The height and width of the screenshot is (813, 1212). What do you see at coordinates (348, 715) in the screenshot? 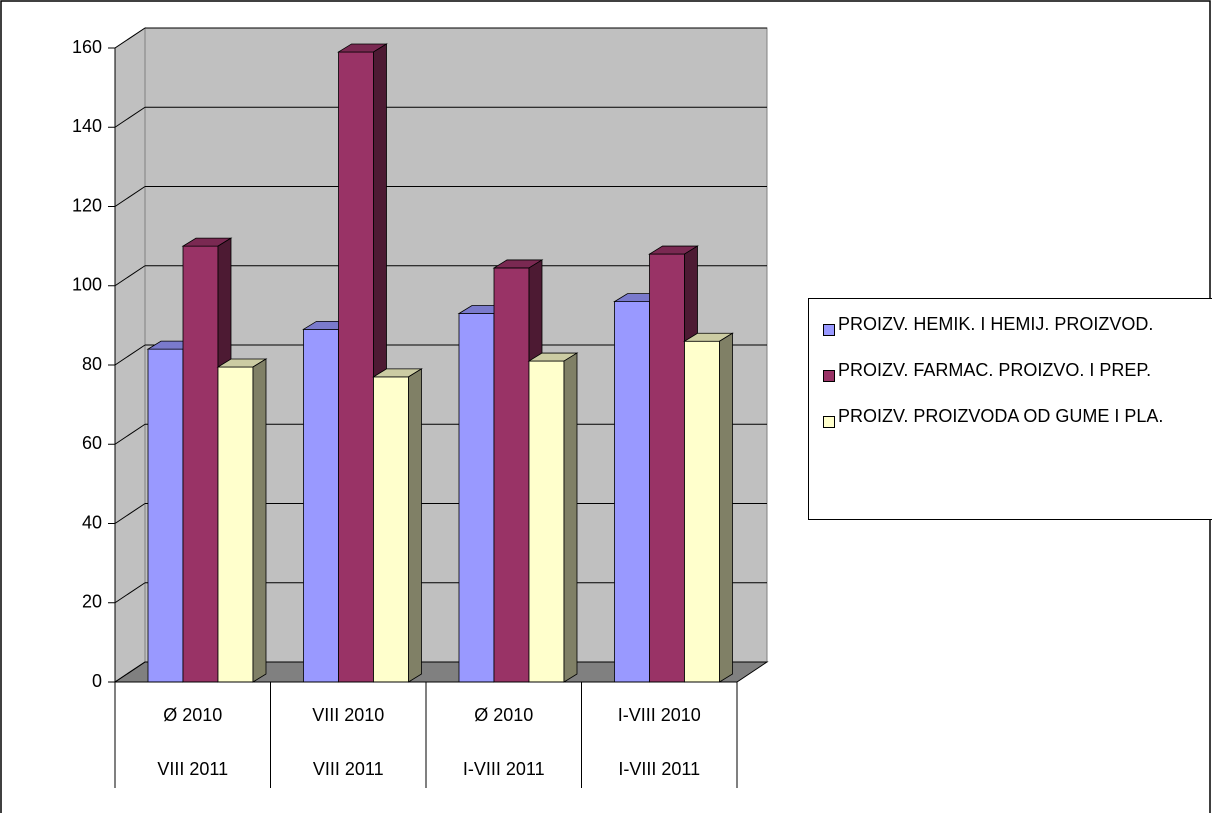
I see `x-tick-label: VIII 2010` at bounding box center [348, 715].